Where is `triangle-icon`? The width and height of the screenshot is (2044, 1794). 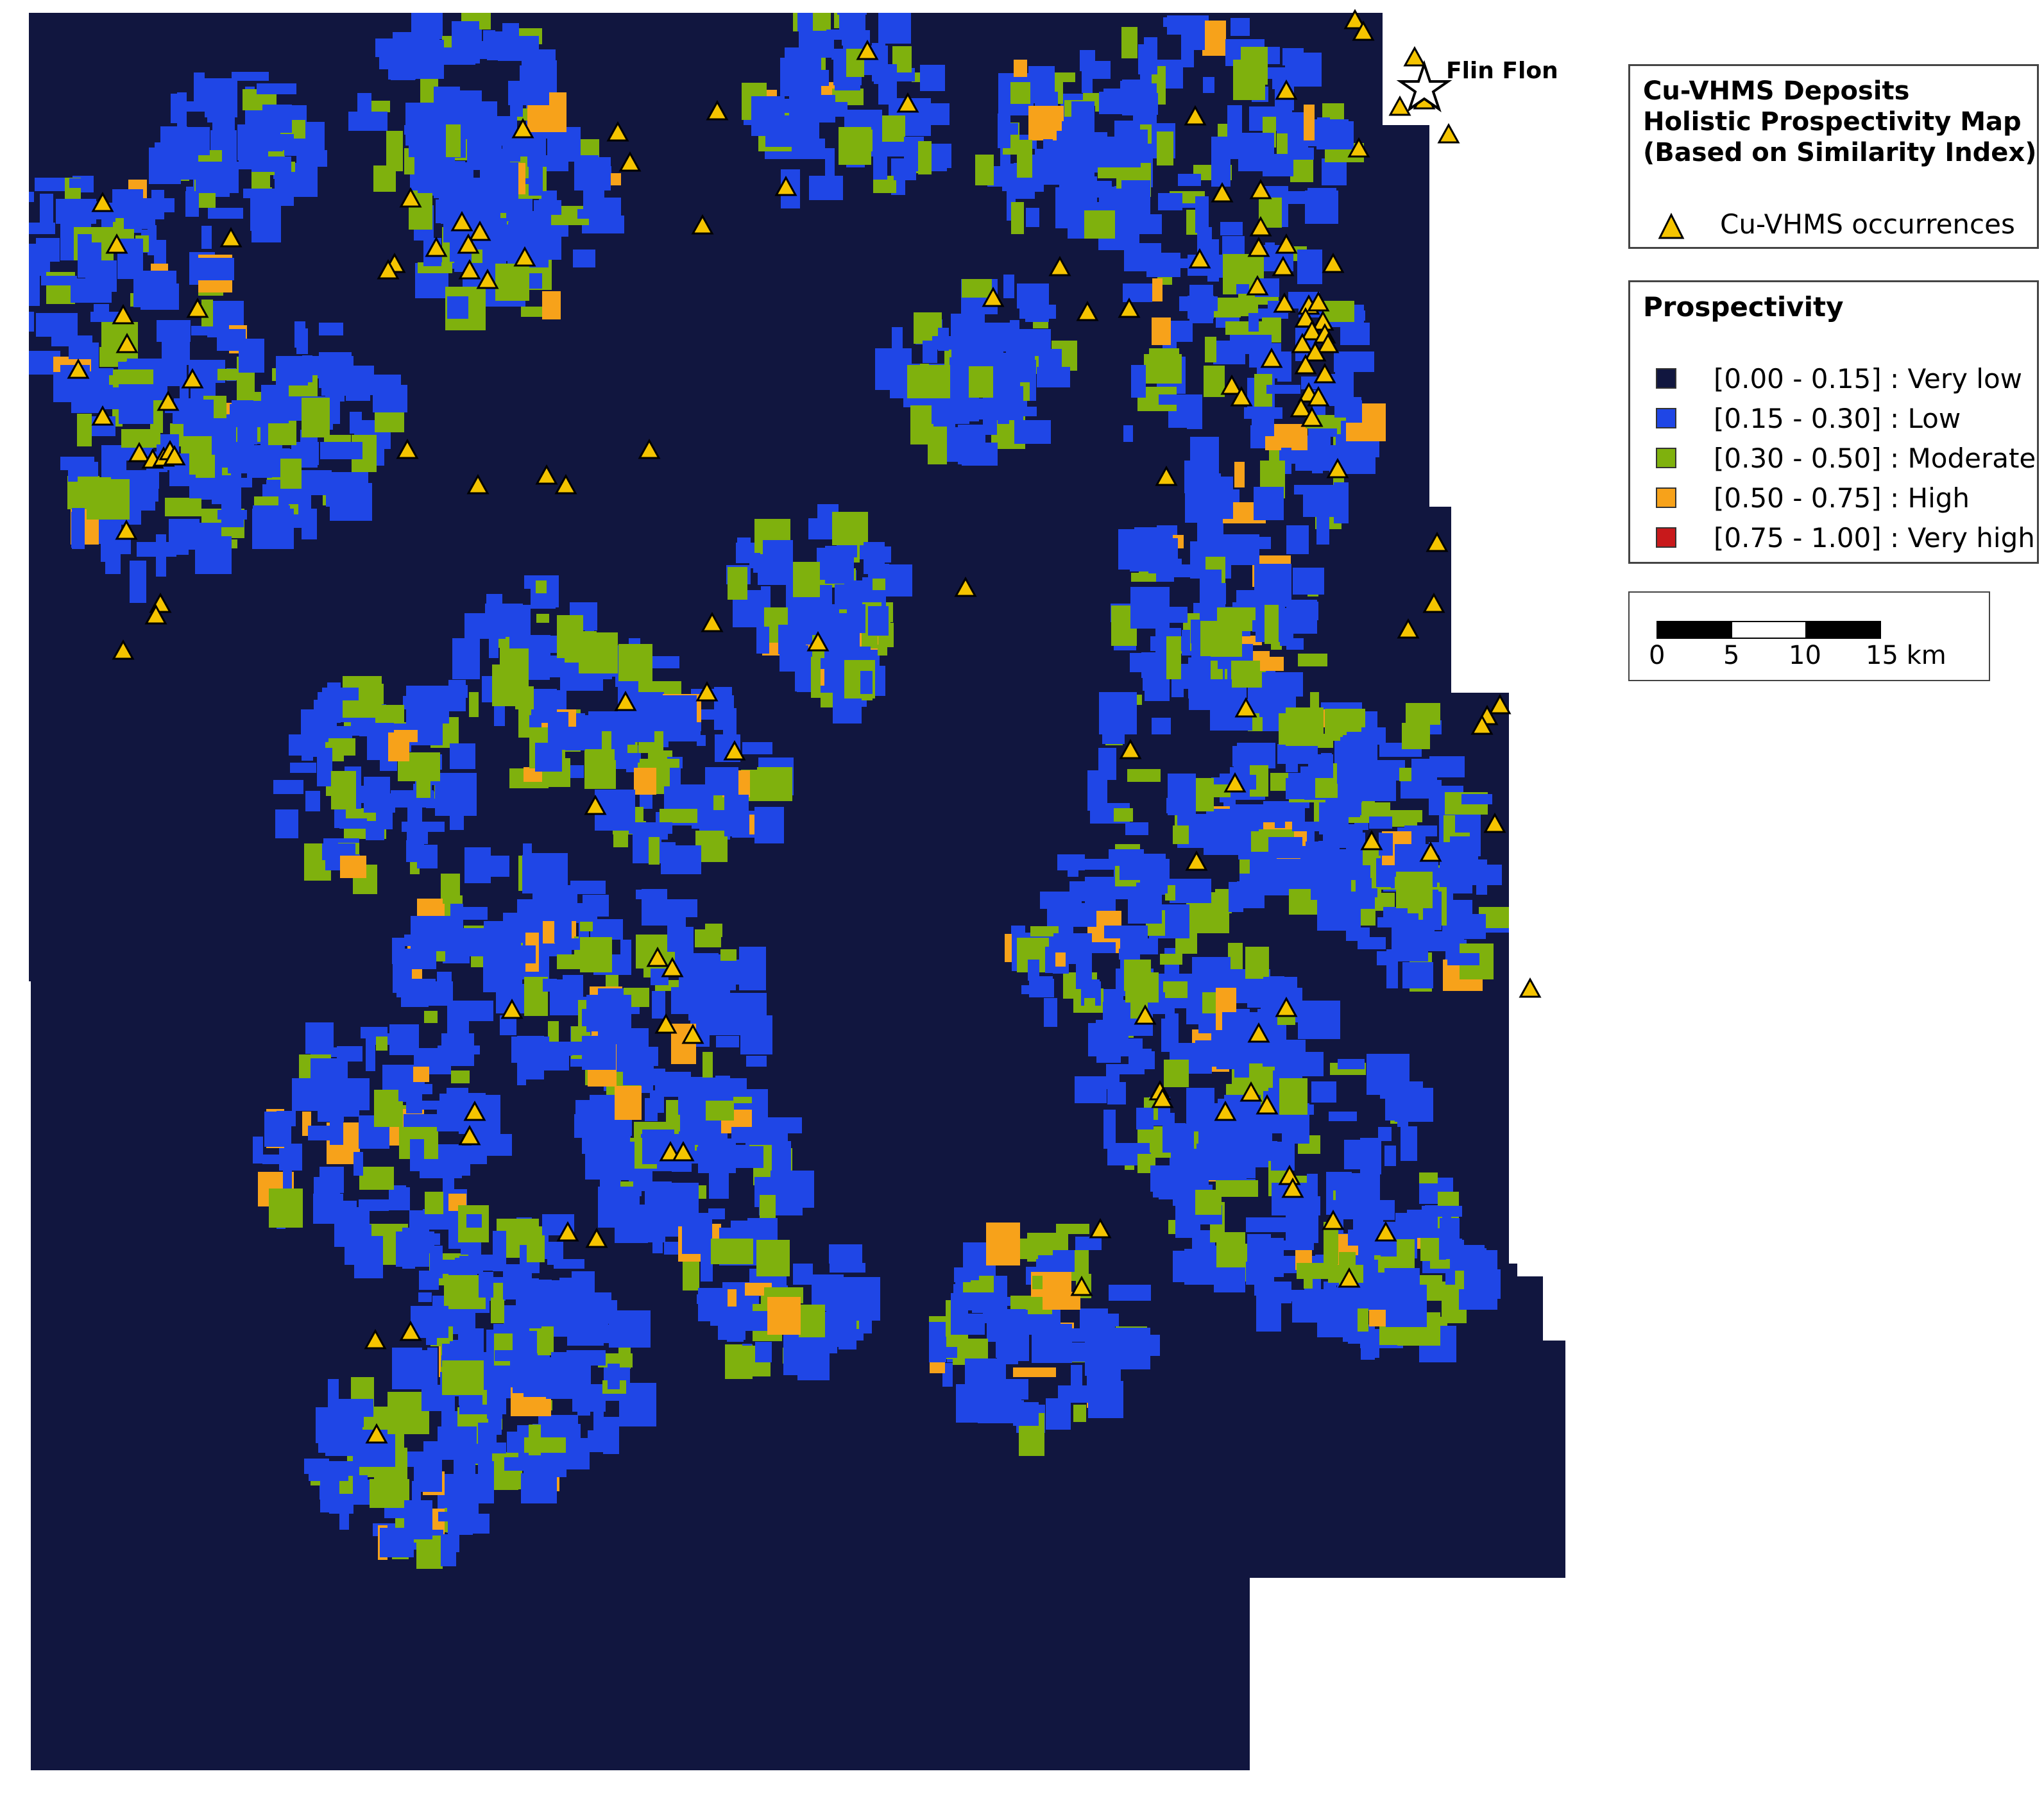
triangle-icon is located at coordinates (1672, 226).